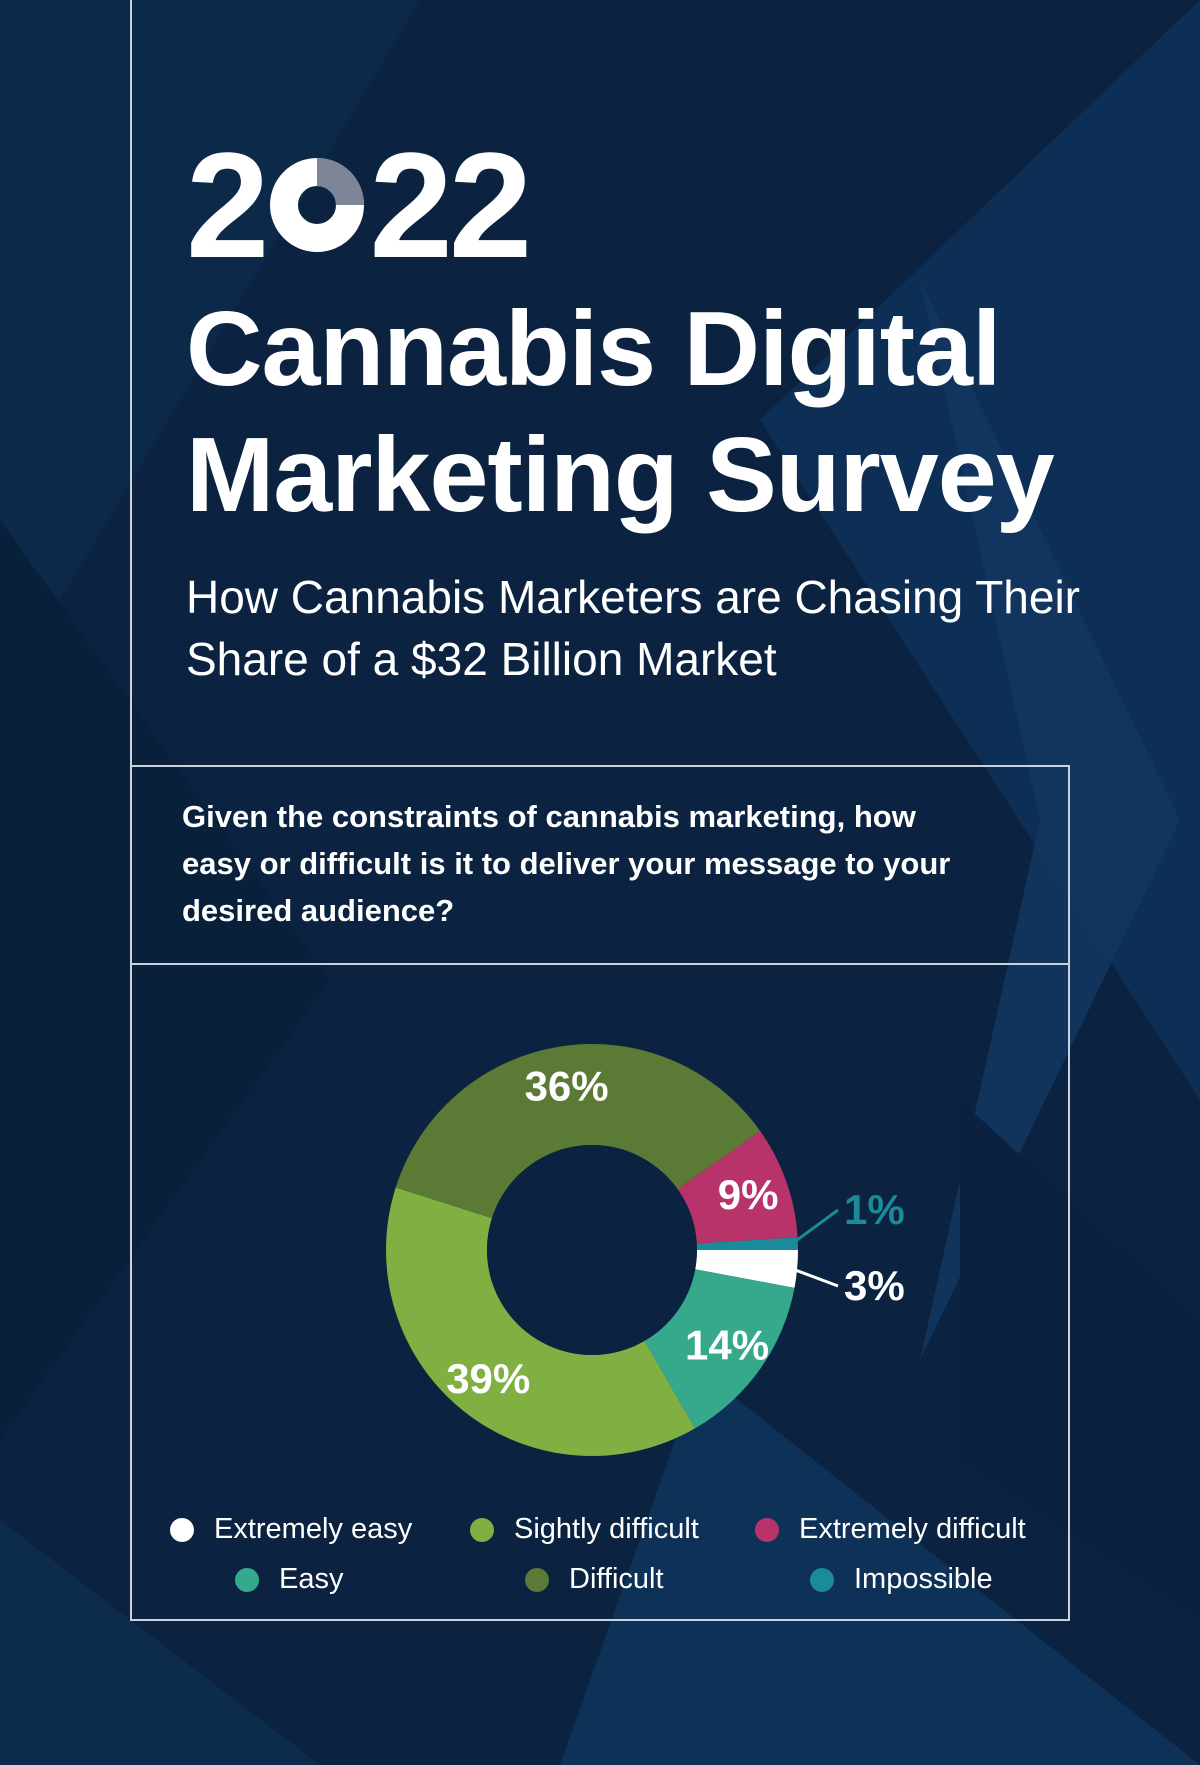  I want to click on pie-zero-icon, so click(317, 205).